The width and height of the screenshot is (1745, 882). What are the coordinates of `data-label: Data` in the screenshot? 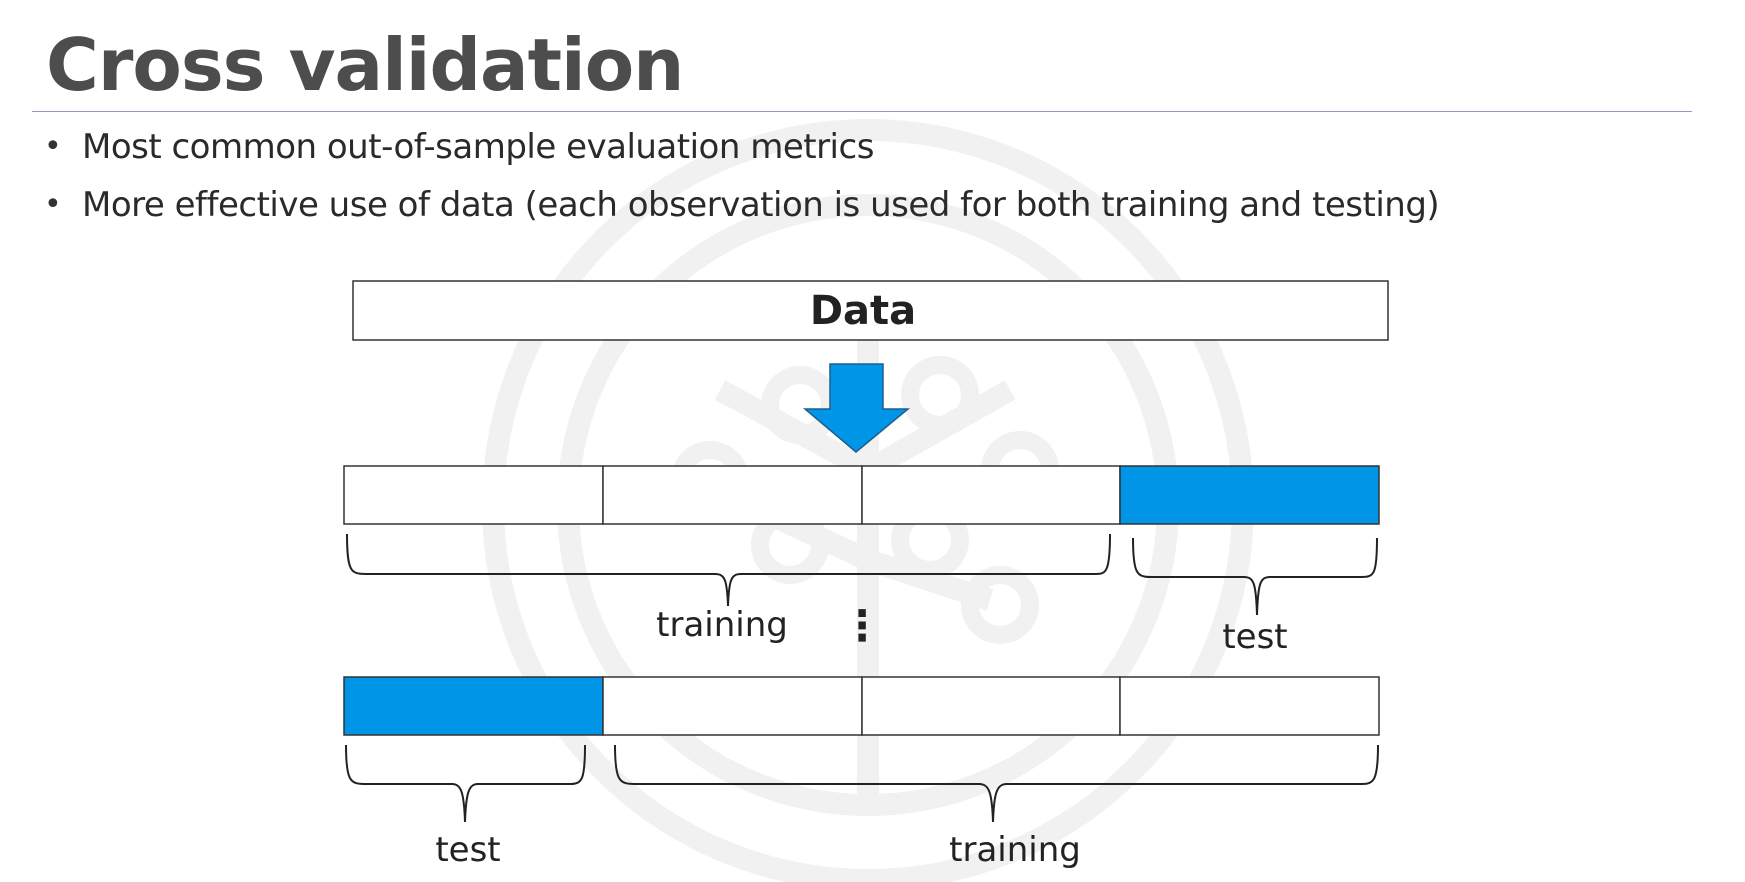 It's located at (863, 311).